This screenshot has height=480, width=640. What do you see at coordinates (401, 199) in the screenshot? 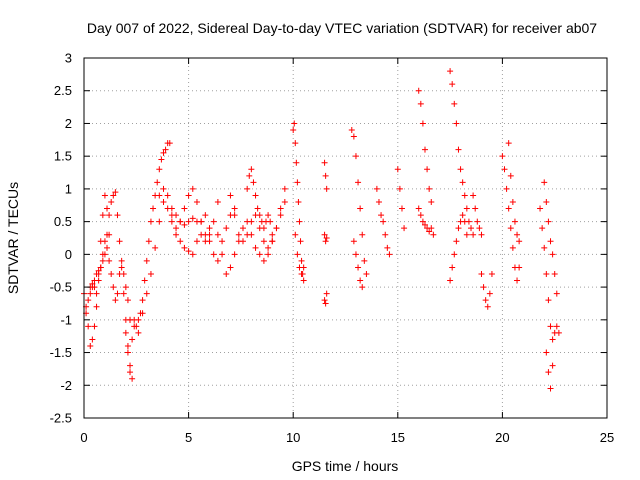
I see `series-arc-q` at bounding box center [401, 199].